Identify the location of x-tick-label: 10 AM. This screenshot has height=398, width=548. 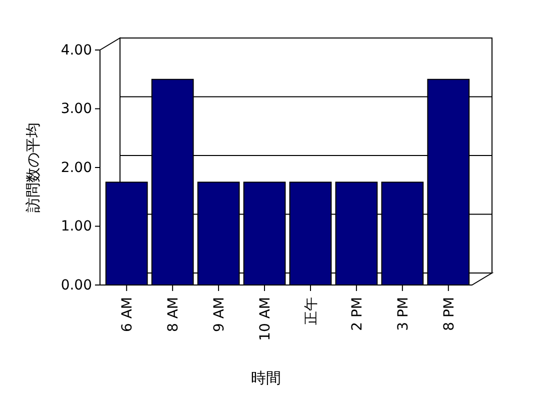
(265, 319).